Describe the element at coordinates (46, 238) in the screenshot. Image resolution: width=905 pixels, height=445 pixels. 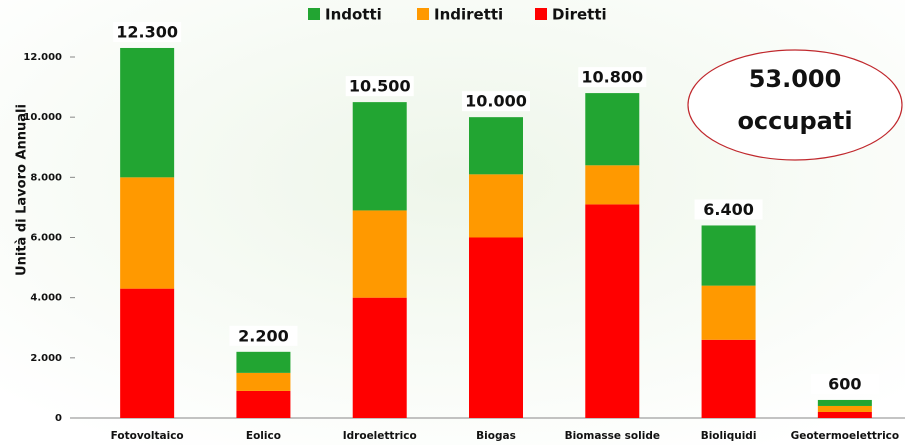
I see `y-tick-label: 6.000` at that location.